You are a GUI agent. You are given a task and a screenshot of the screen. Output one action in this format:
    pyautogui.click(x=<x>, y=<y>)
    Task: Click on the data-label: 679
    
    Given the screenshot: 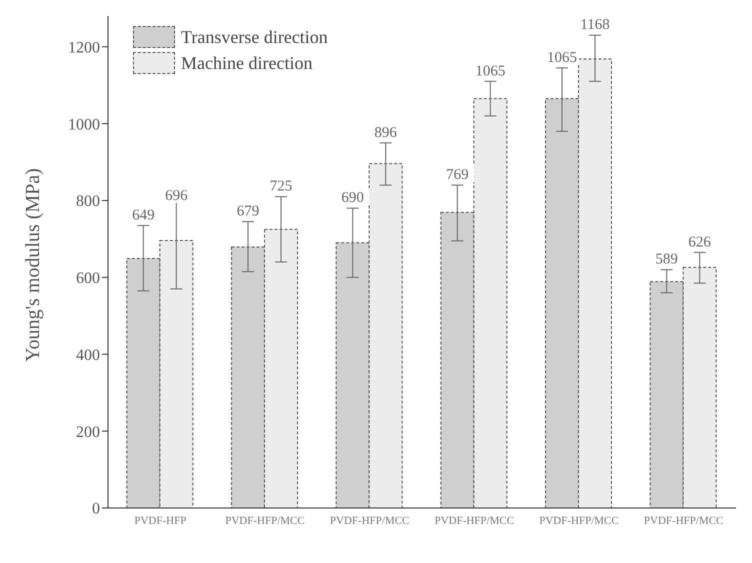 What is the action you would take?
    pyautogui.click(x=248, y=212)
    